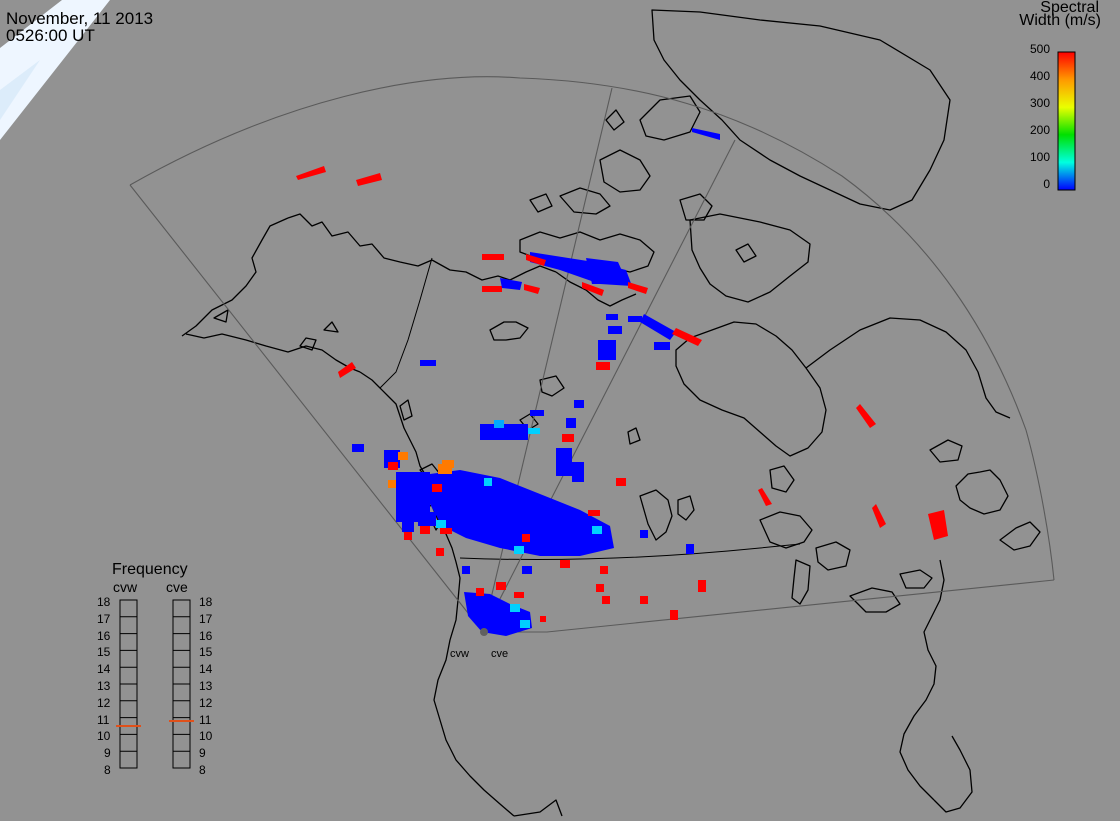 The width and height of the screenshot is (1120, 821). What do you see at coordinates (155, 723) in the screenshot?
I see `frequency-markers` at bounding box center [155, 723].